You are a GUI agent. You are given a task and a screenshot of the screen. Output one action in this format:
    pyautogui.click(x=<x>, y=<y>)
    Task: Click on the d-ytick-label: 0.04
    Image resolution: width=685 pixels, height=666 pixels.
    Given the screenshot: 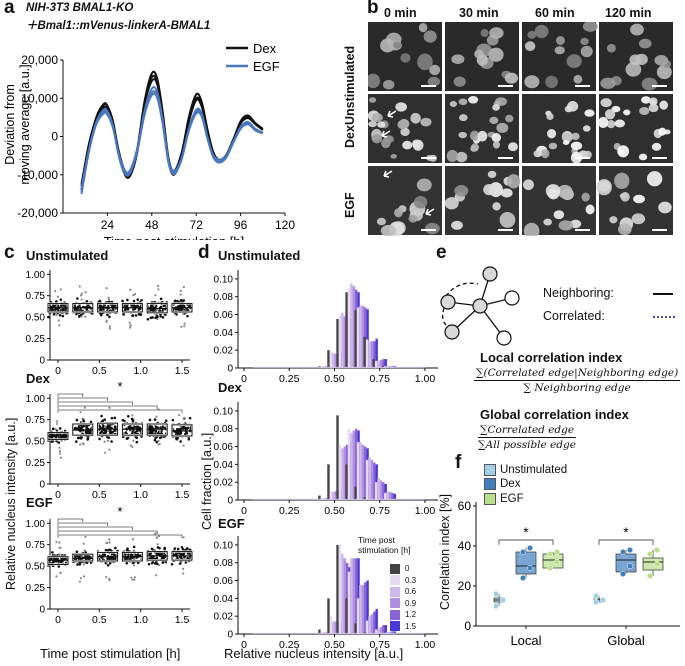 What is the action you would take?
    pyautogui.click(x=224, y=333)
    